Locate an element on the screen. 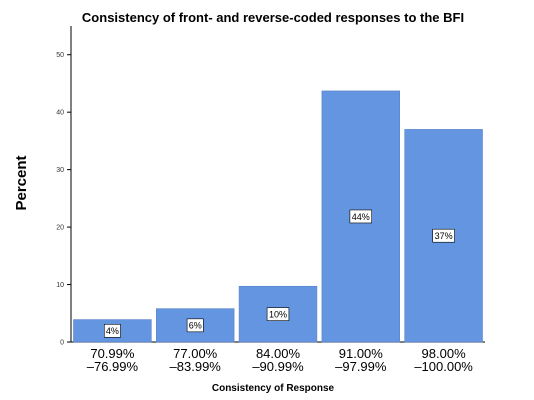  x-tick-label: 91.00% is located at coordinates (361, 353).